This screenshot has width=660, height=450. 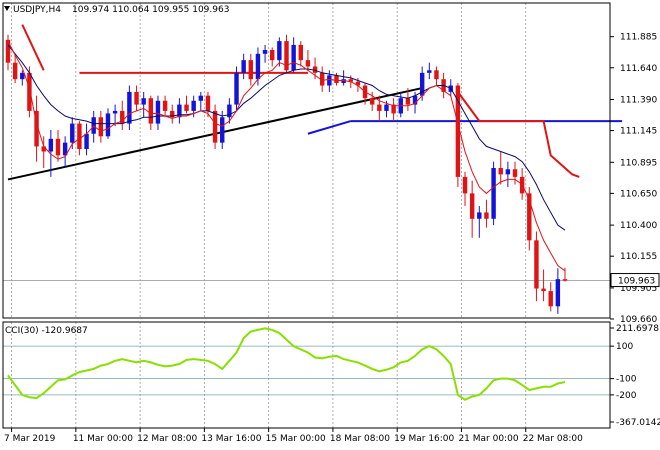 What do you see at coordinates (46, 331) in the screenshot?
I see `indicator-label: CCI(30) -120.9687` at bounding box center [46, 331].